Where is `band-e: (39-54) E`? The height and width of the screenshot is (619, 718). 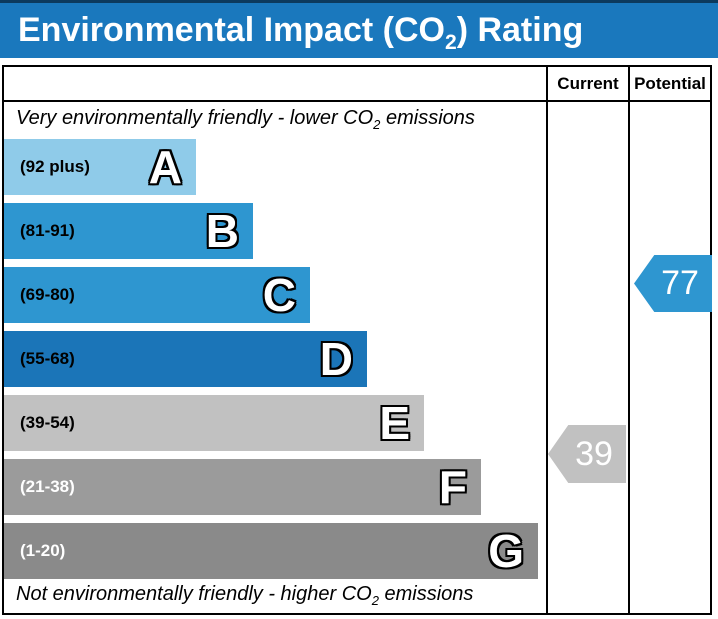
band-e: (39-54) E is located at coordinates (214, 423).